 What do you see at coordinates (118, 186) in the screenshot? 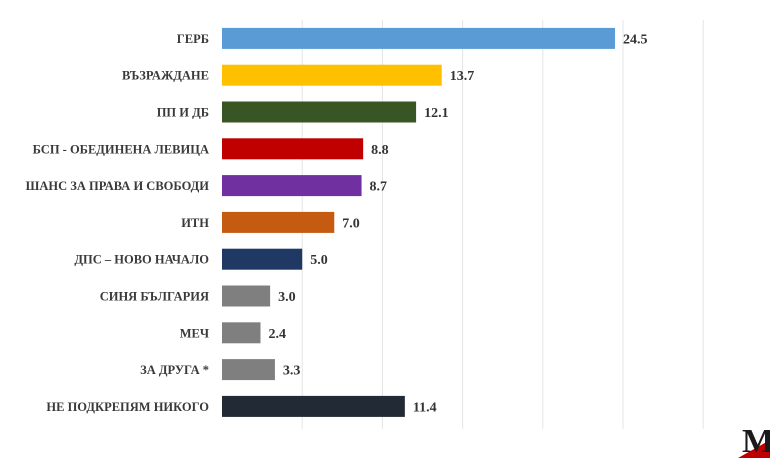
I see `category-label: ШАНС ЗА ПРАВА И СВОБОДИ` at bounding box center [118, 186].